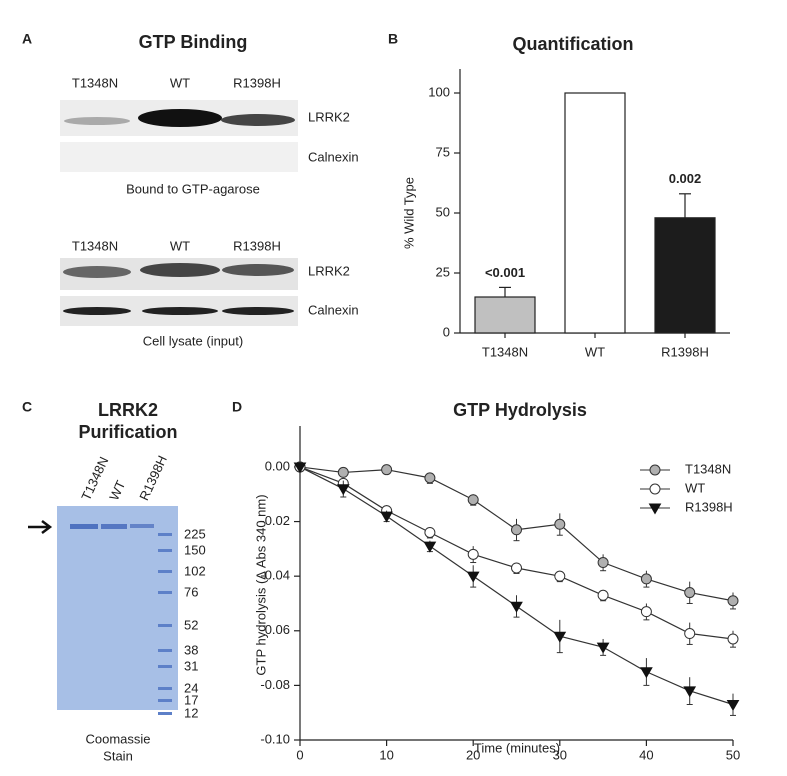  Describe the element at coordinates (393, 39) in the screenshot. I see `panel-label: B` at that location.